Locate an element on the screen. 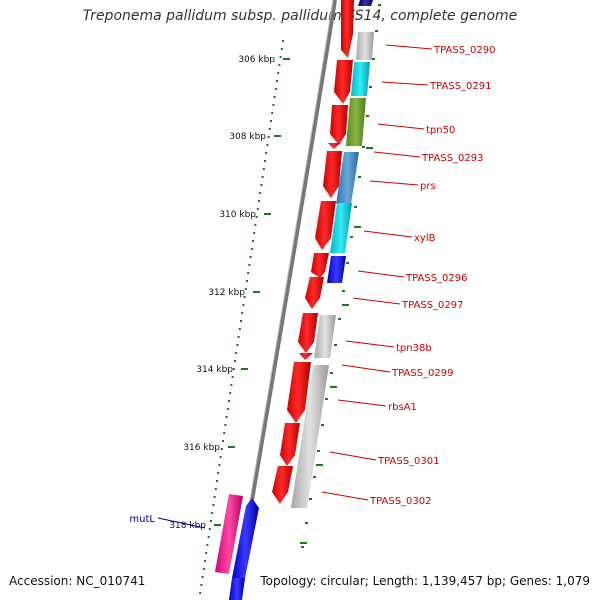 The width and height of the screenshot is (600, 600). gene-label: tpn38b is located at coordinates (414, 348).